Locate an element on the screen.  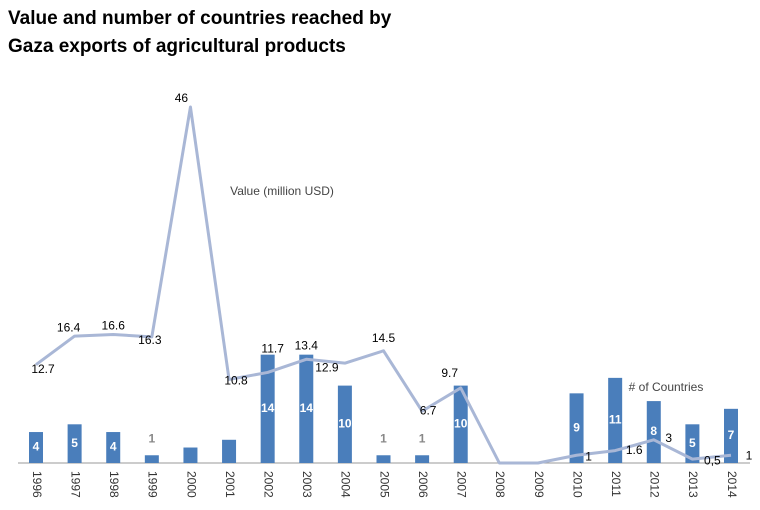
x-tick-label: 1998 is located at coordinates (114, 484).